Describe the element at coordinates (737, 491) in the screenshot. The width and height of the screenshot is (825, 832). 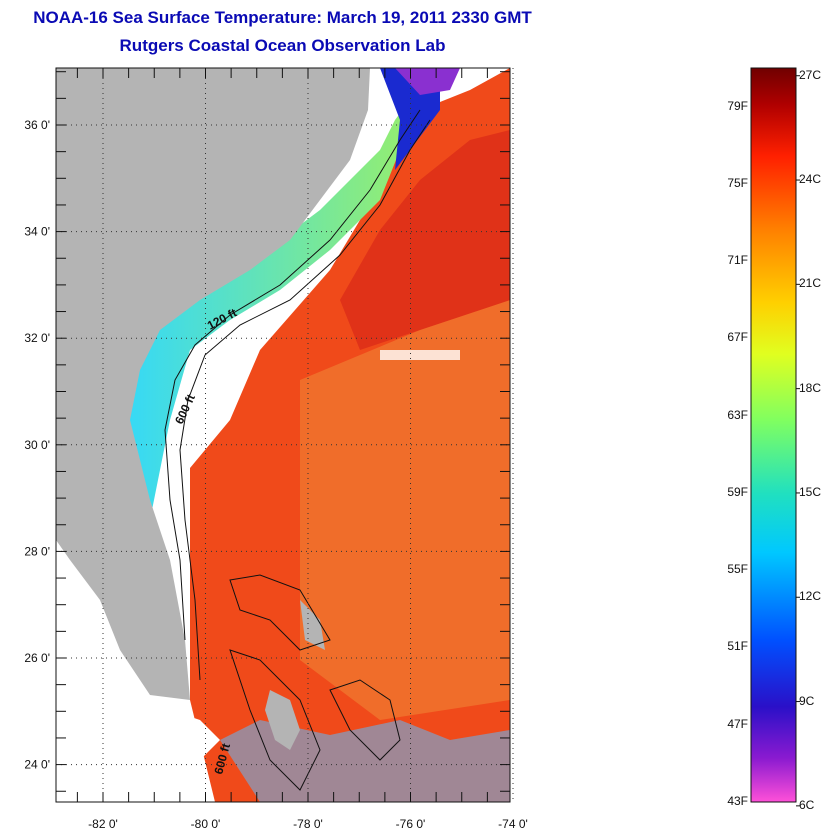
I see `colorbar-label-fahrenheit: 59F` at that location.